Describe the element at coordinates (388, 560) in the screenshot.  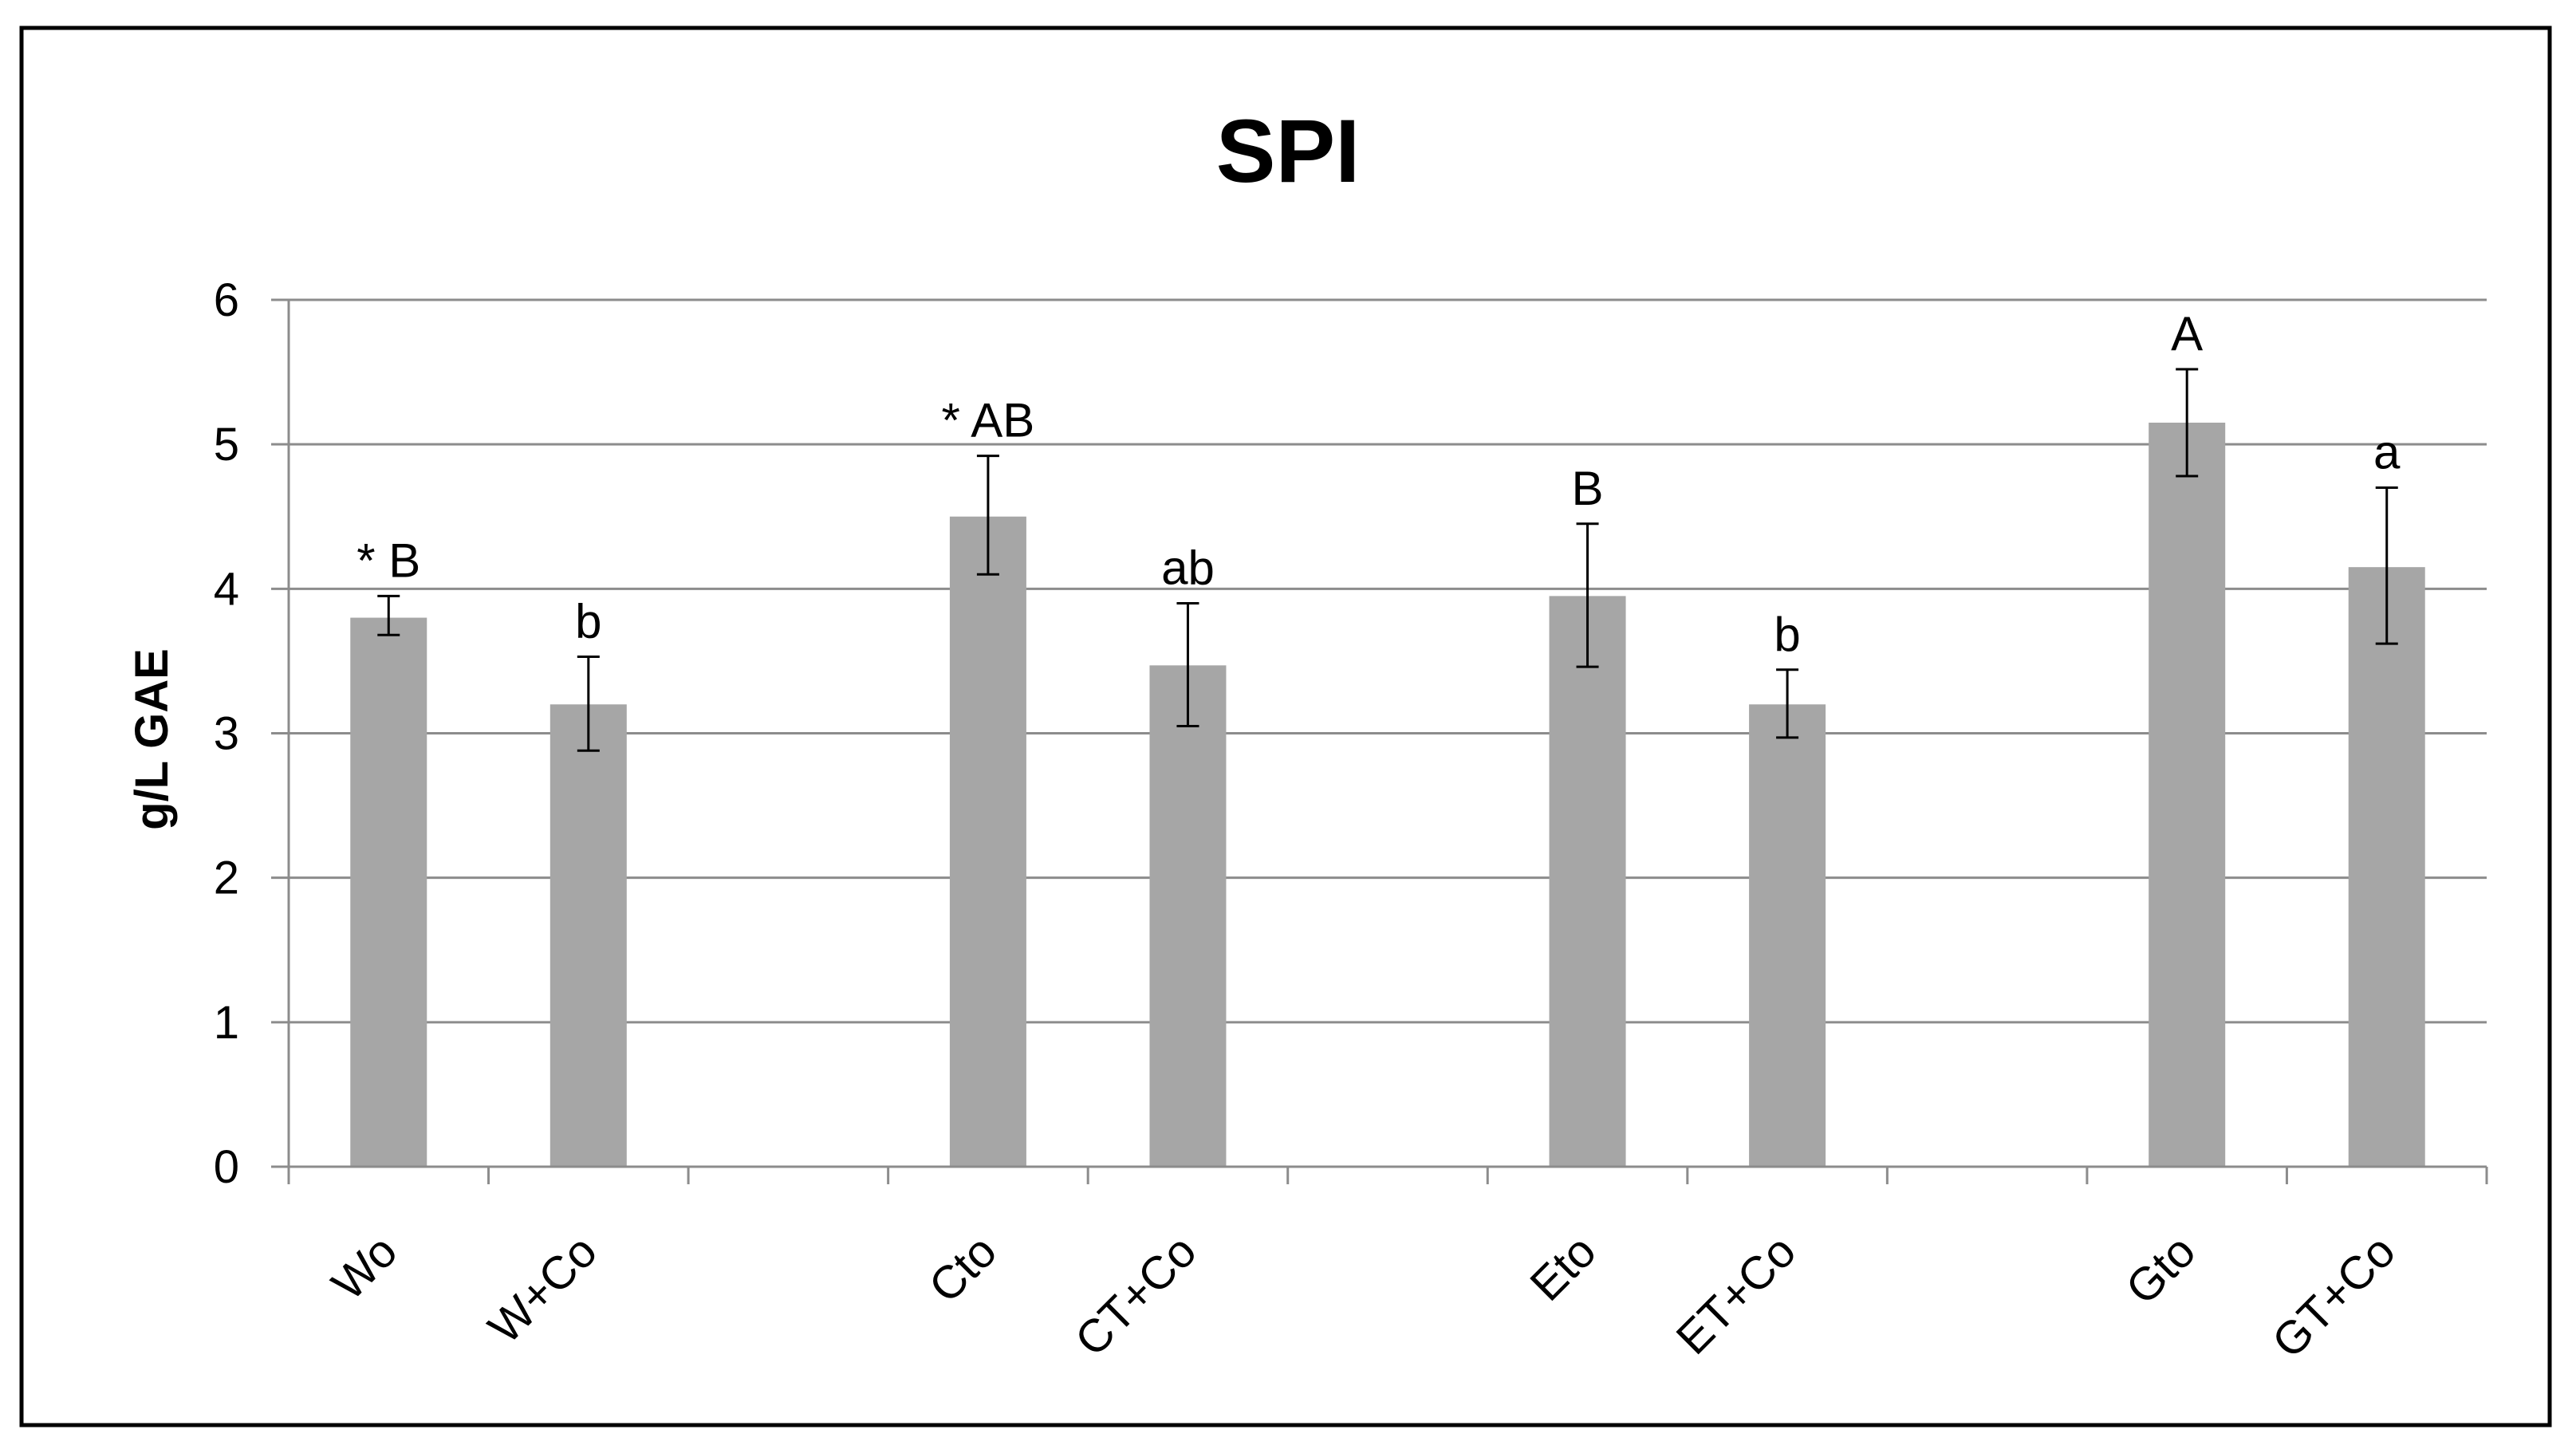
I see `data-label: * B` at that location.